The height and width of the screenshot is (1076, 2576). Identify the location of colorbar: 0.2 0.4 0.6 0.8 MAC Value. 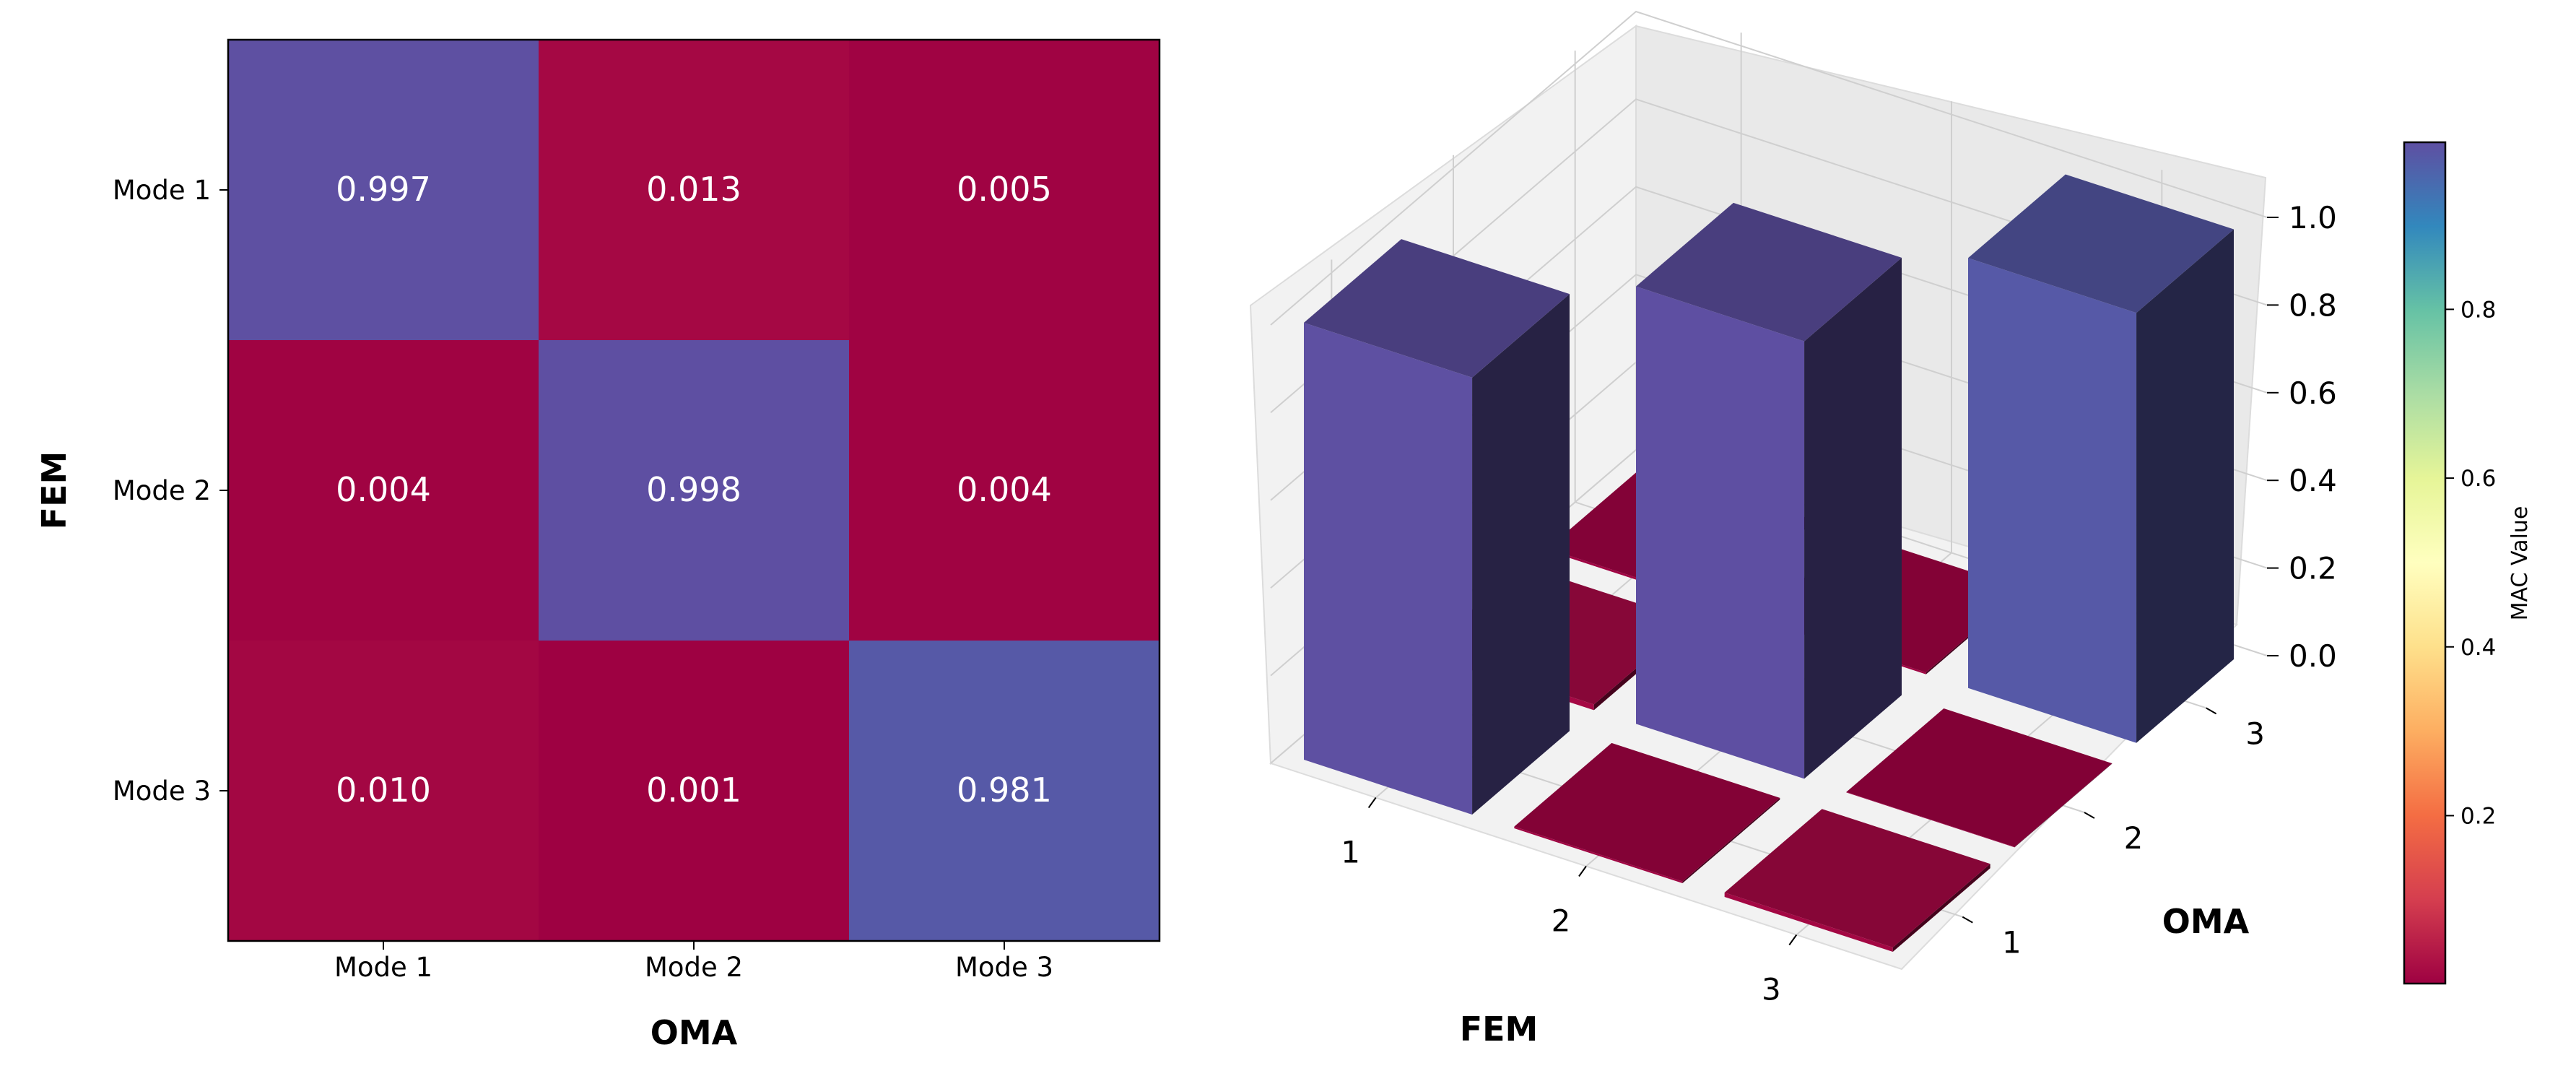
(2468, 563).